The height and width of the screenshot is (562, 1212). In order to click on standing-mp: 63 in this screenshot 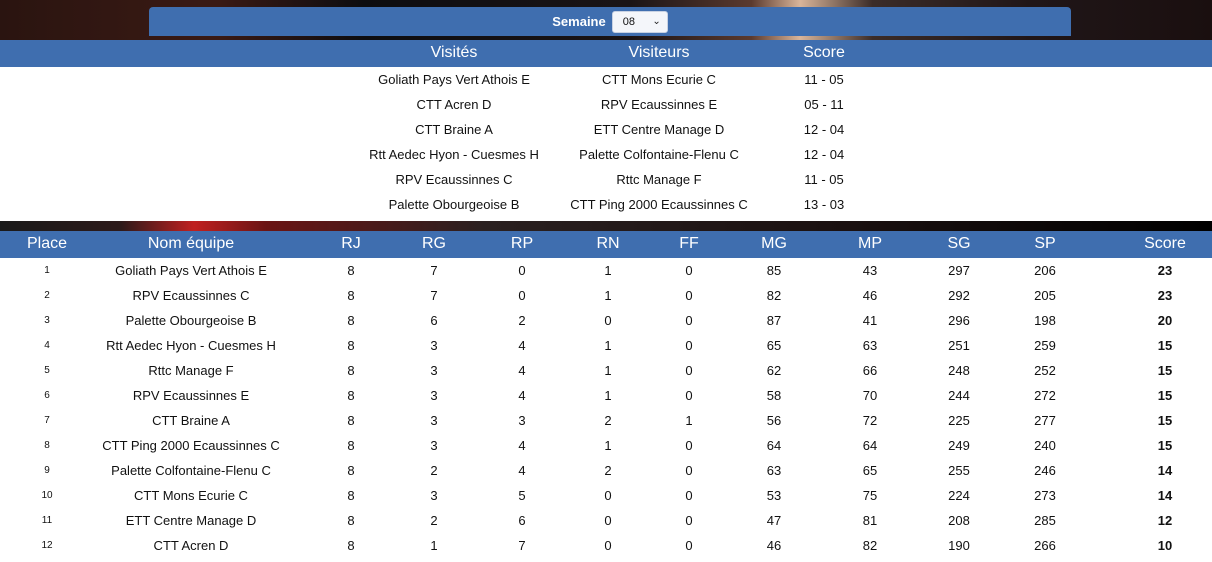, I will do `click(870, 345)`.